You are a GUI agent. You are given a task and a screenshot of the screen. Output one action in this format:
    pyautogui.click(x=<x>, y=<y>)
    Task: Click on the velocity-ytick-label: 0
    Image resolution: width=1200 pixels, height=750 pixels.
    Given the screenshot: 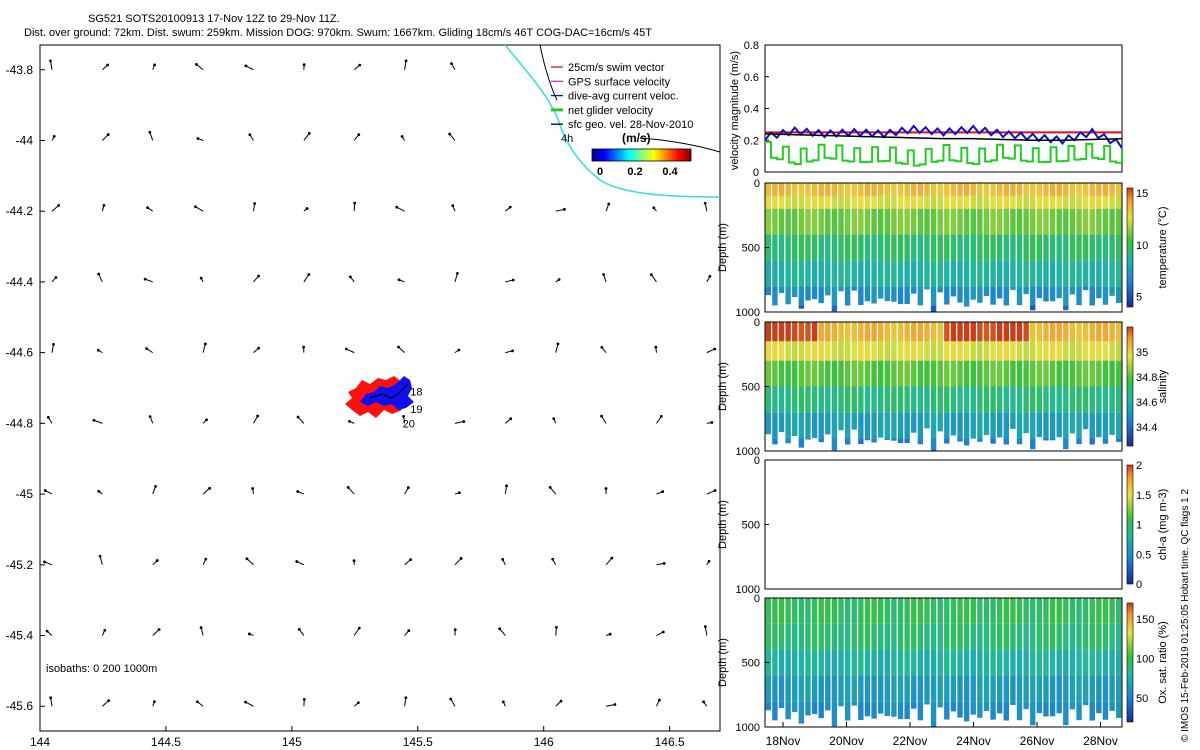 What is the action you would take?
    pyautogui.click(x=756, y=173)
    